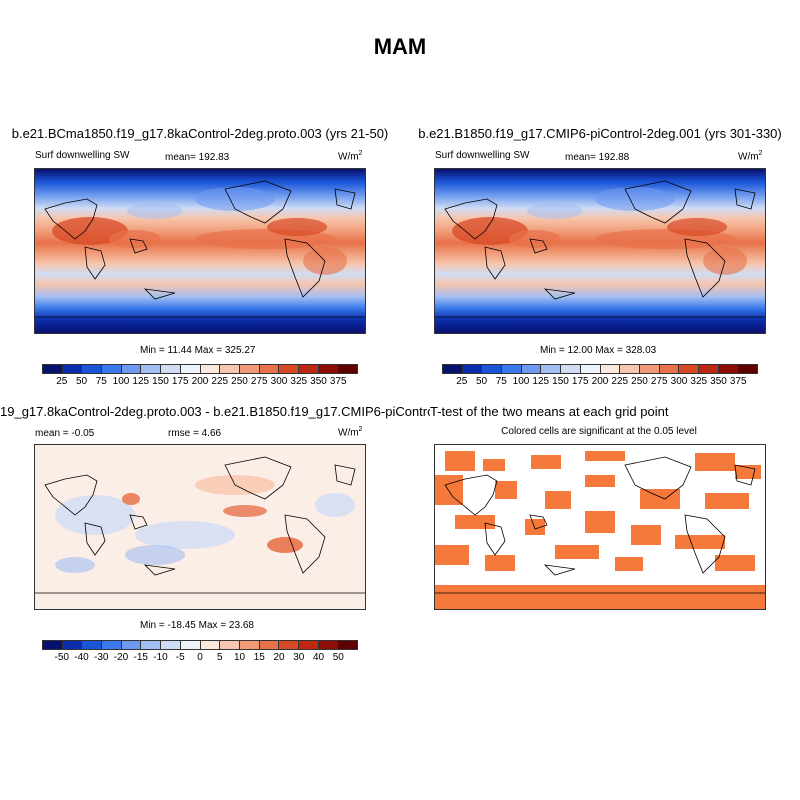 The image size is (800, 800). I want to click on colorbar-tick-label: 125, so click(541, 381).